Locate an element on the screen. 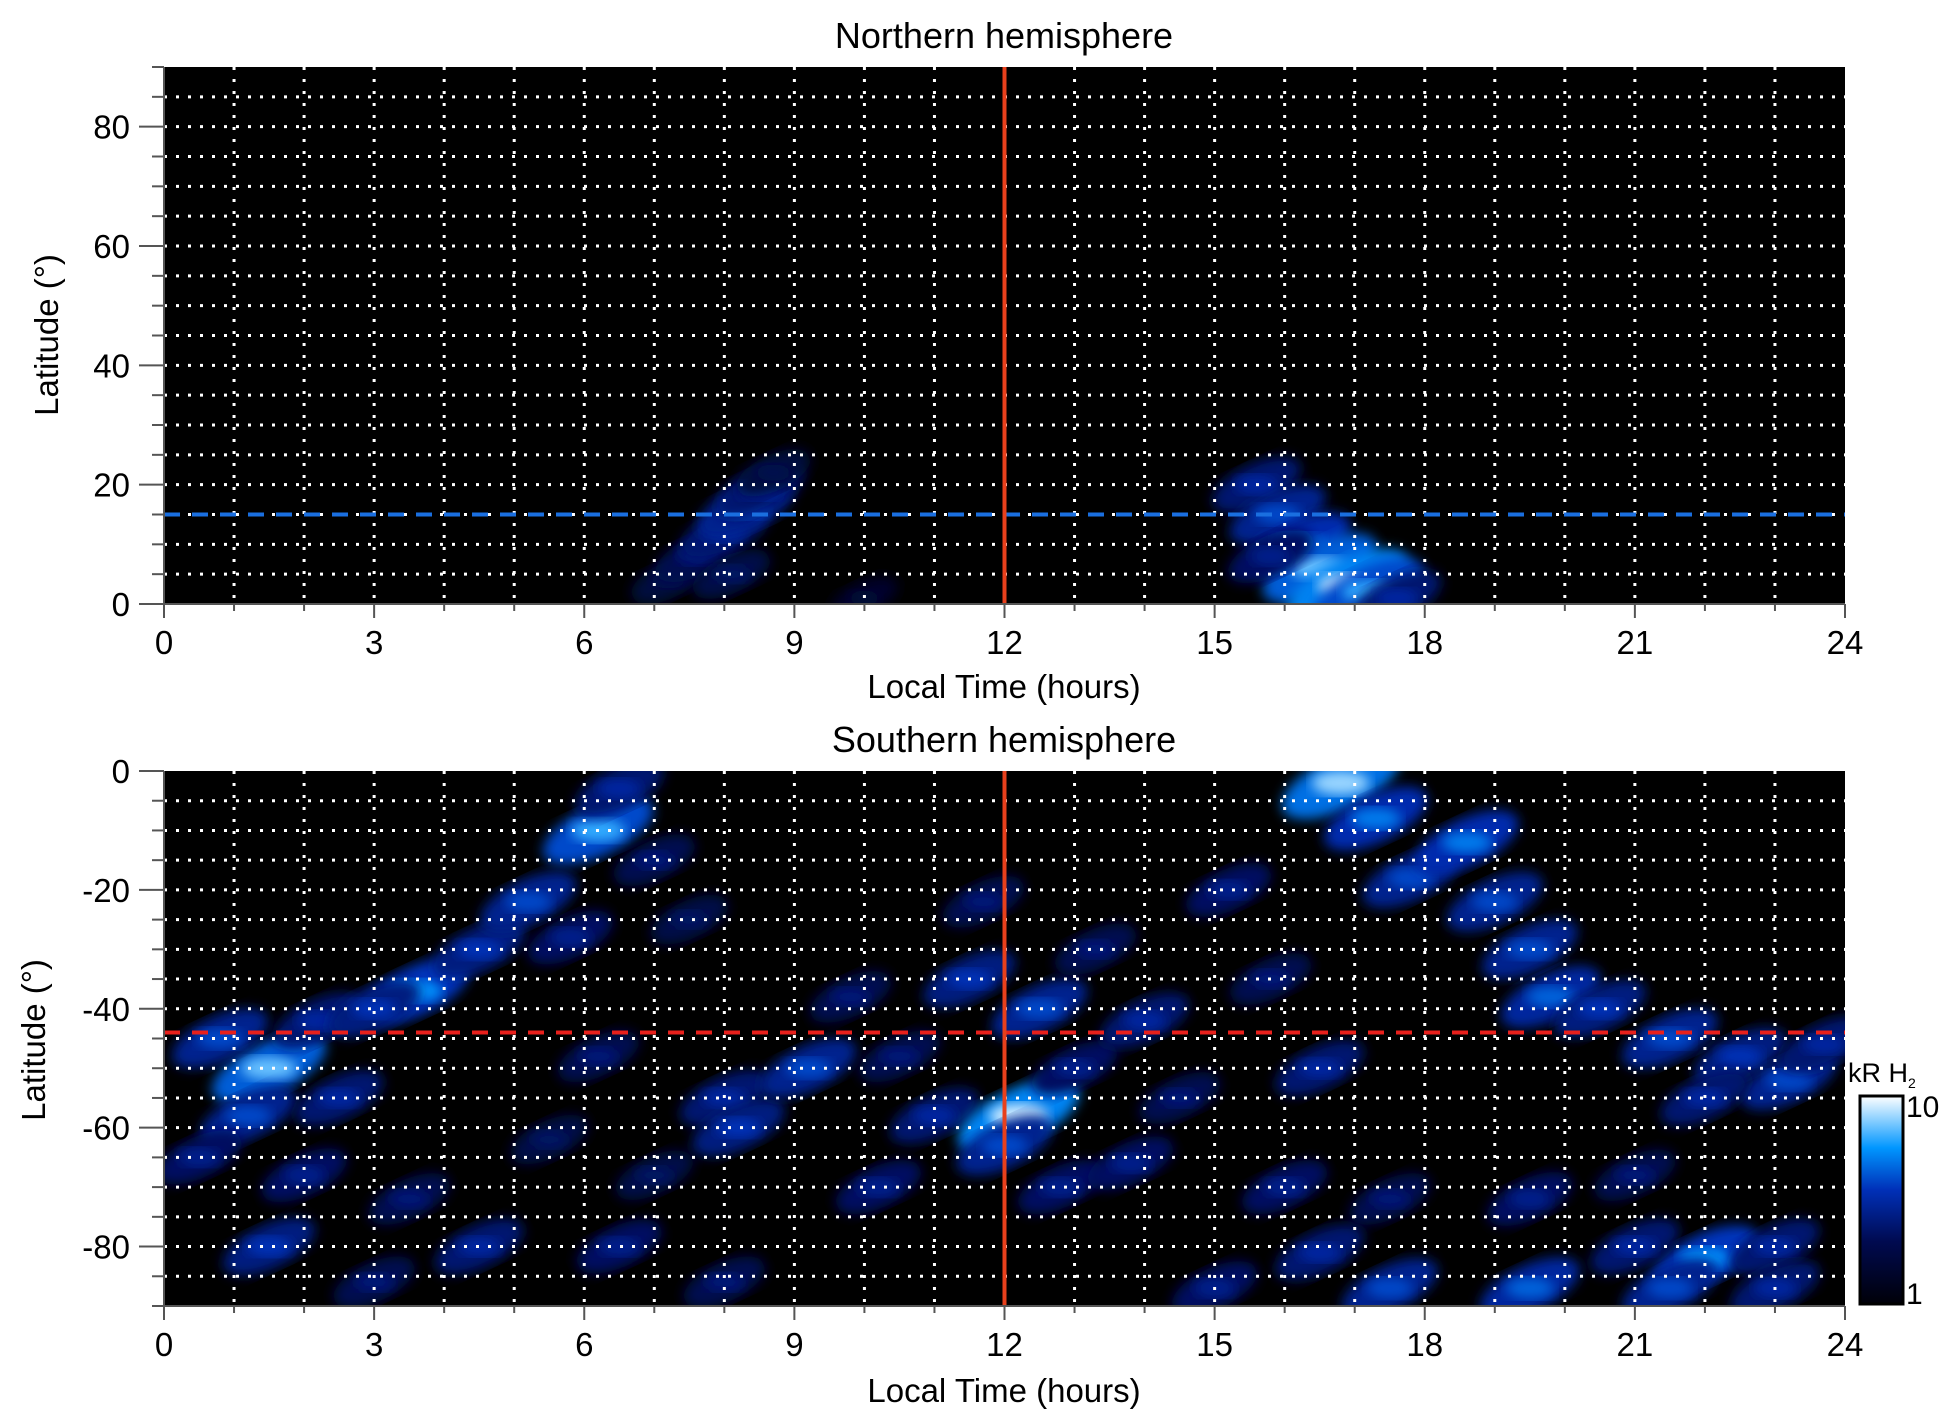 This screenshot has width=1950, height=1423. x-tick-label: 12 is located at coordinates (1004, 1344).